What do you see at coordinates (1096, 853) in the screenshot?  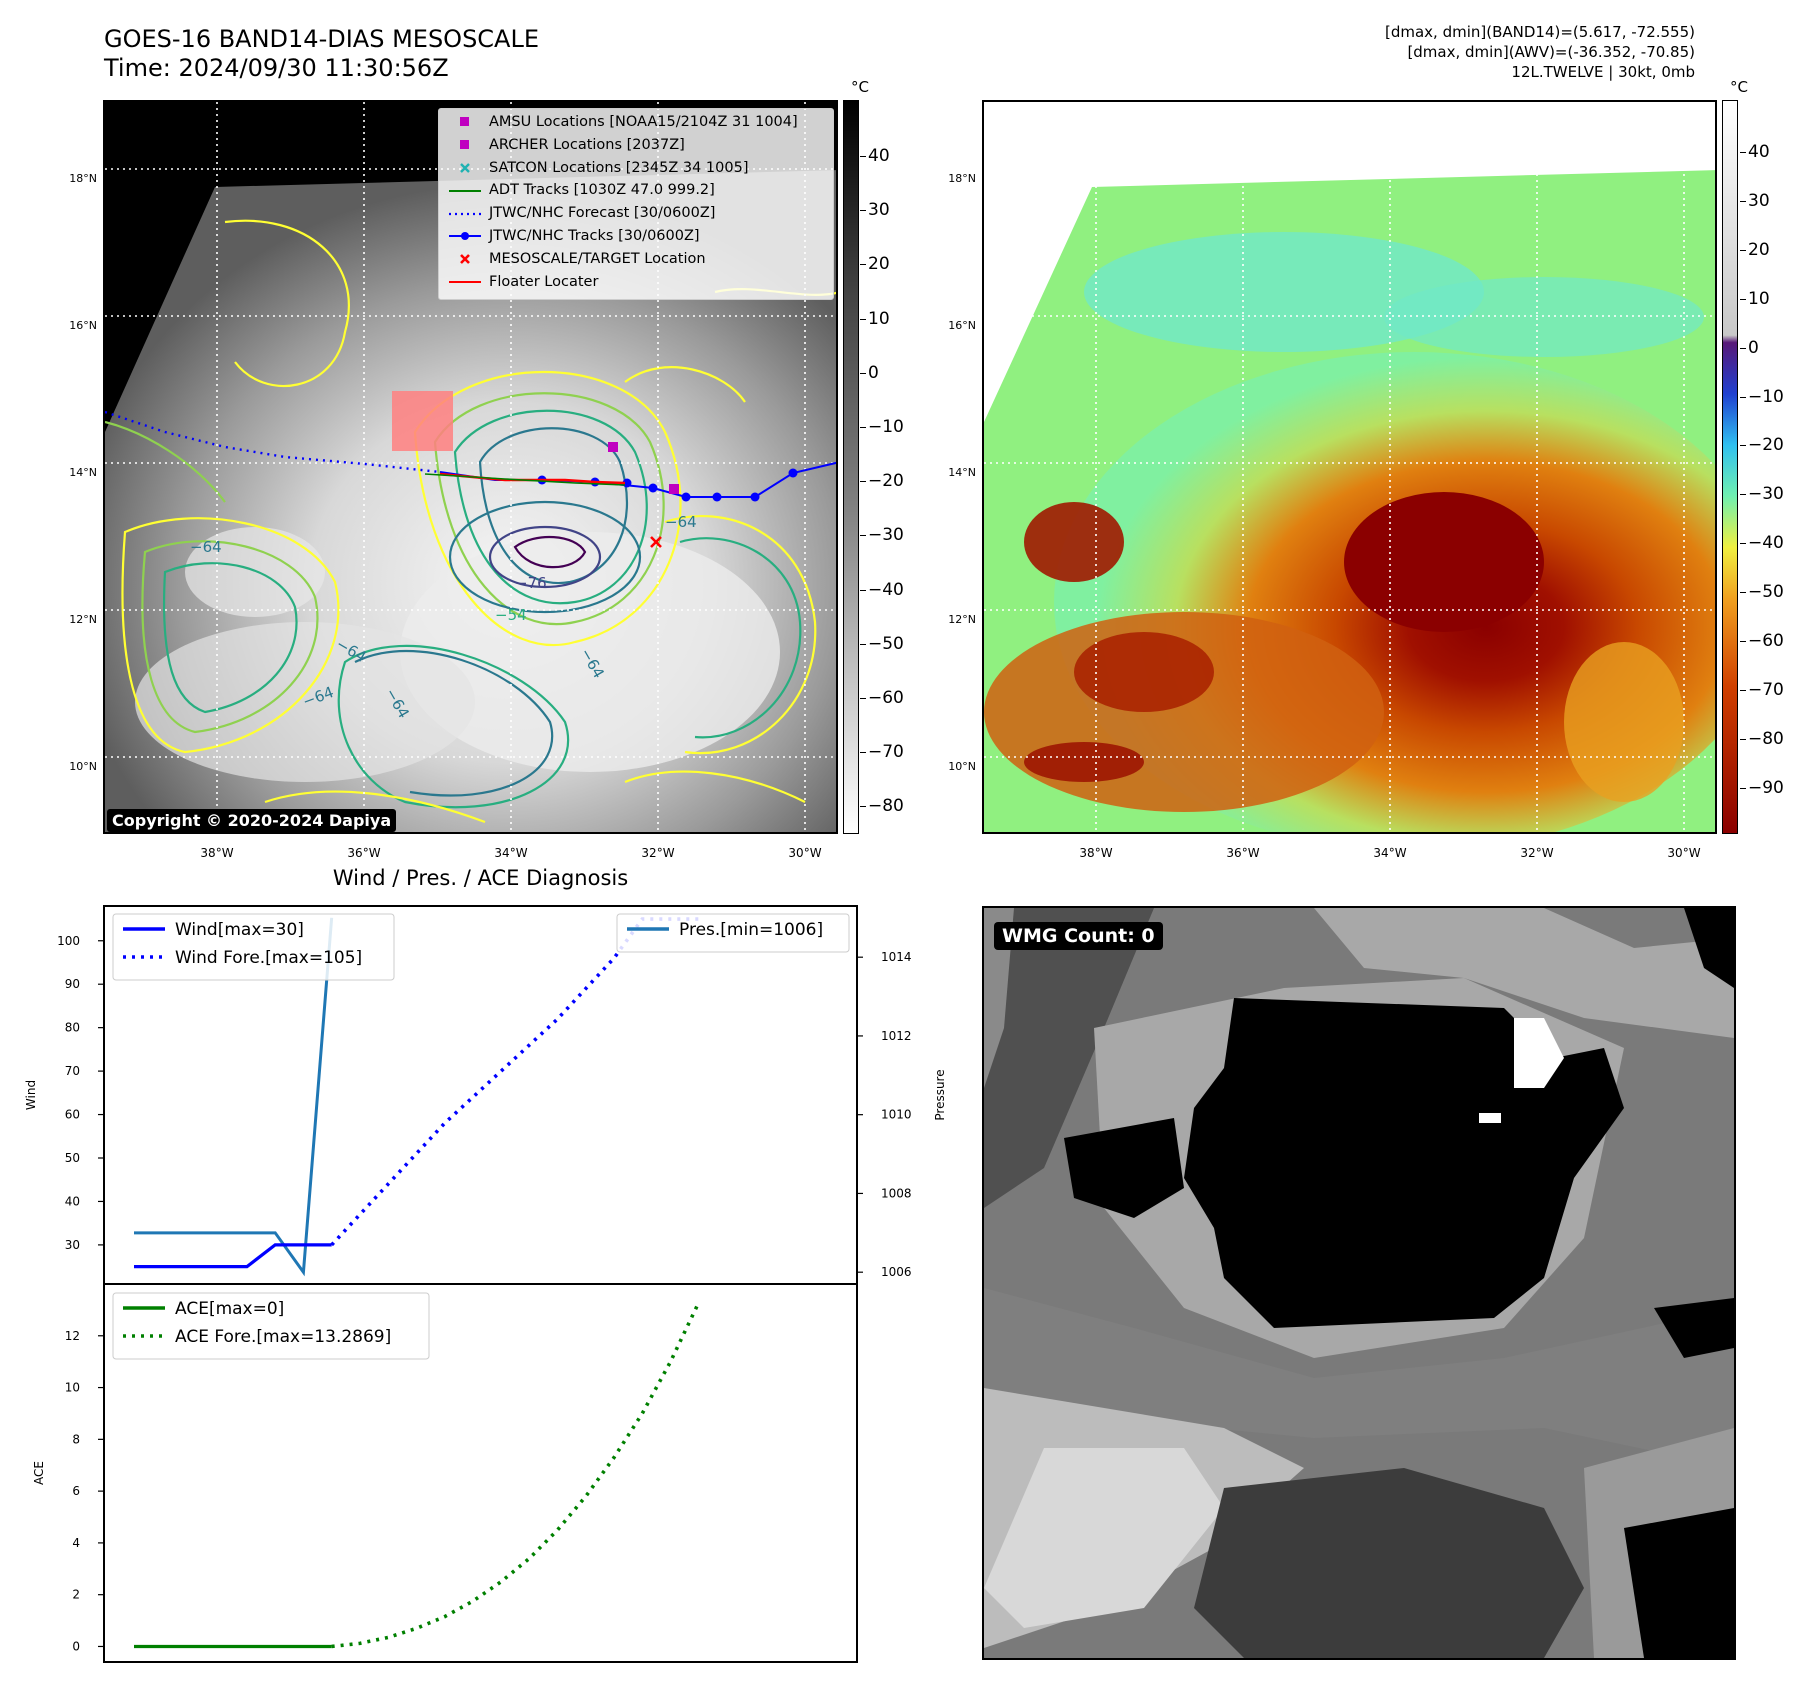 I see `right-lon-tick-38w: 38°W` at bounding box center [1096, 853].